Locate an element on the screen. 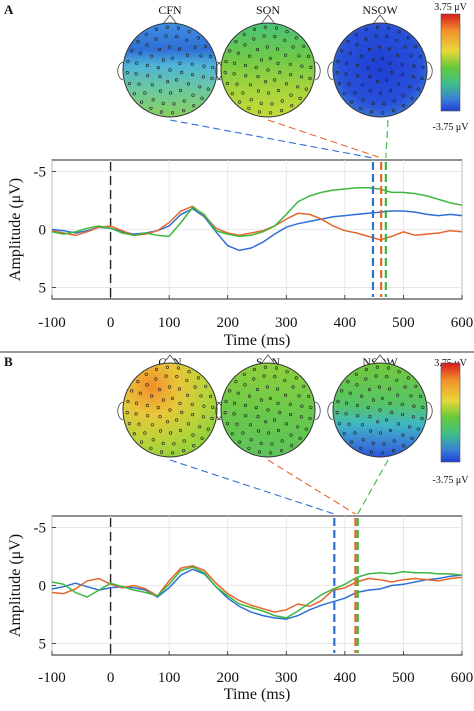  y-tick-label: 0 is located at coordinates (43, 587).